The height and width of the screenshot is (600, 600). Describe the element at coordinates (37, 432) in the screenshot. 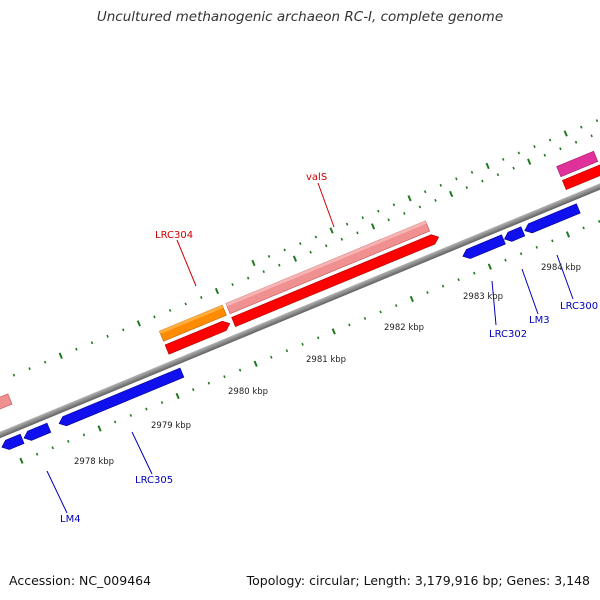

I see `gene-lrc305-small` at that location.